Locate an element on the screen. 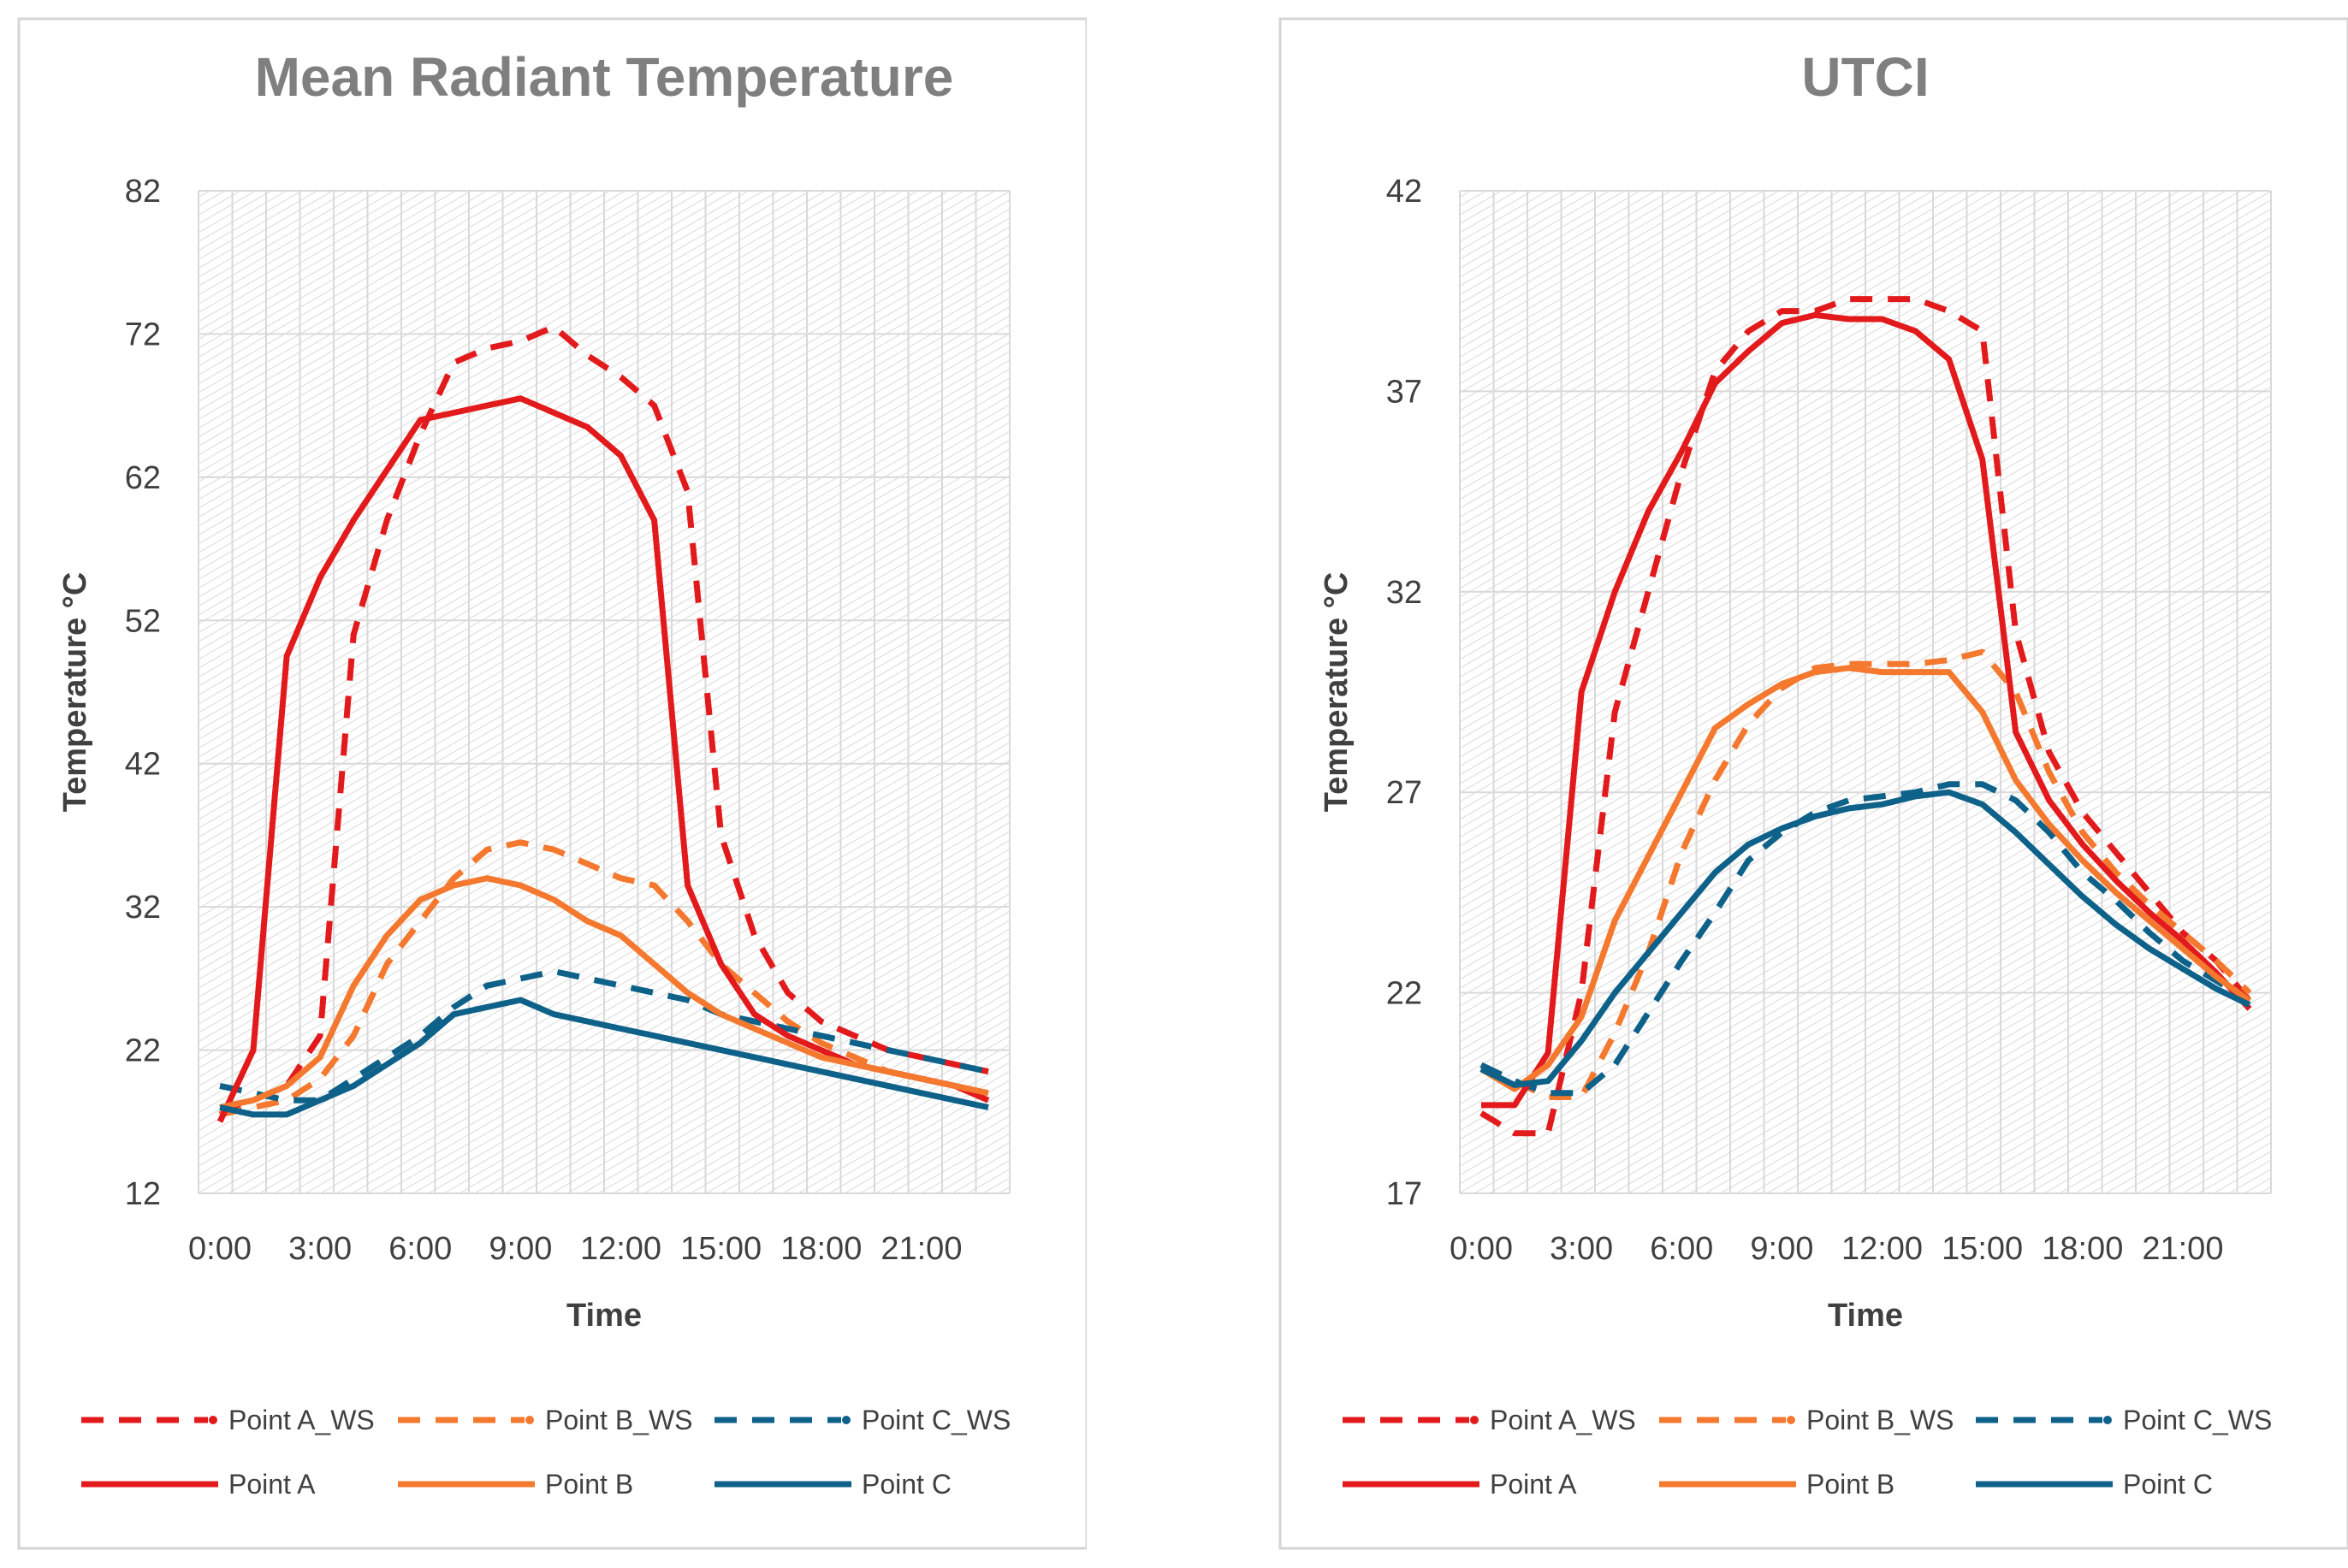 Image resolution: width=2348 pixels, height=1568 pixels. y-tick-label: 17 is located at coordinates (1404, 1194).